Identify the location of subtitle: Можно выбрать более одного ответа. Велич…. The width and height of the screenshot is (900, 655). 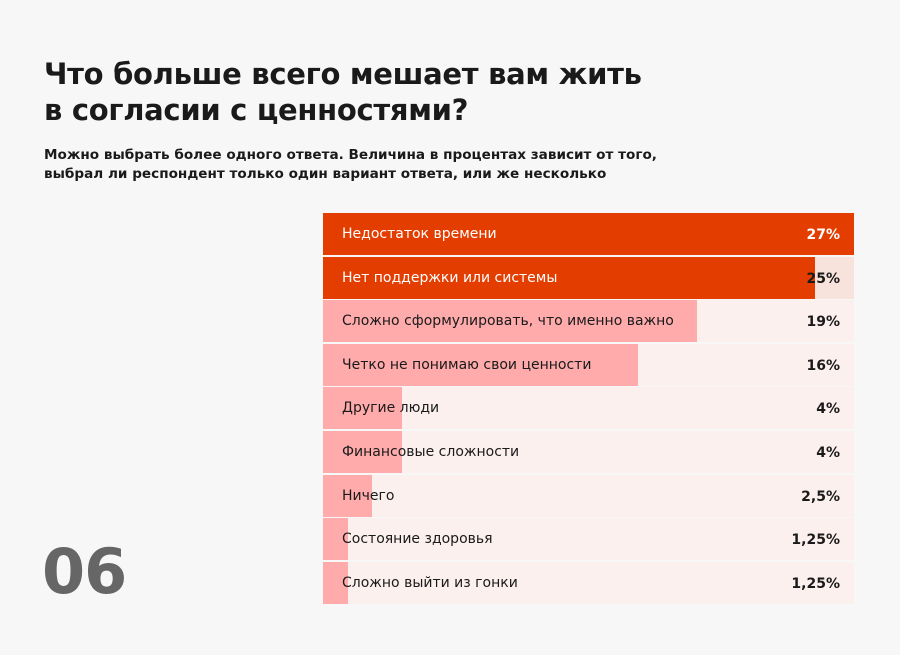
(350, 164).